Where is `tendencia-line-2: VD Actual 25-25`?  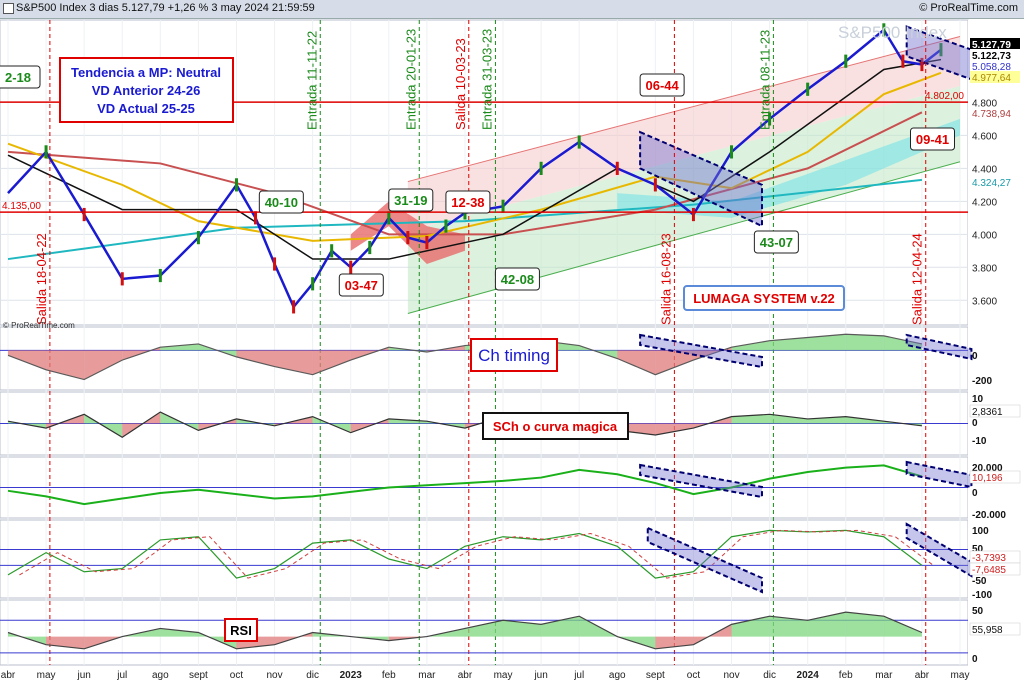 tendencia-line-2: VD Actual 25-25 is located at coordinates (146, 108).